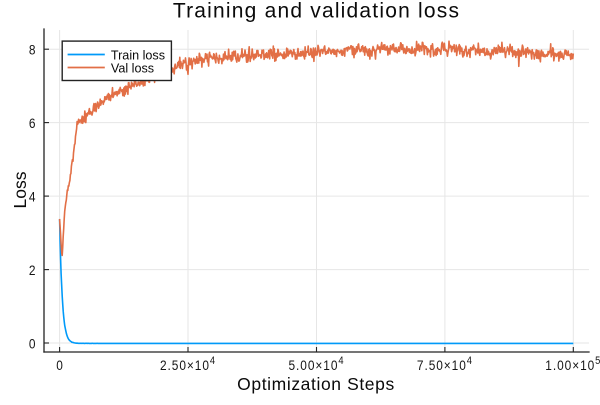 This screenshot has width=600, height=405. I want to click on svg-text: 2, so click(32, 270).